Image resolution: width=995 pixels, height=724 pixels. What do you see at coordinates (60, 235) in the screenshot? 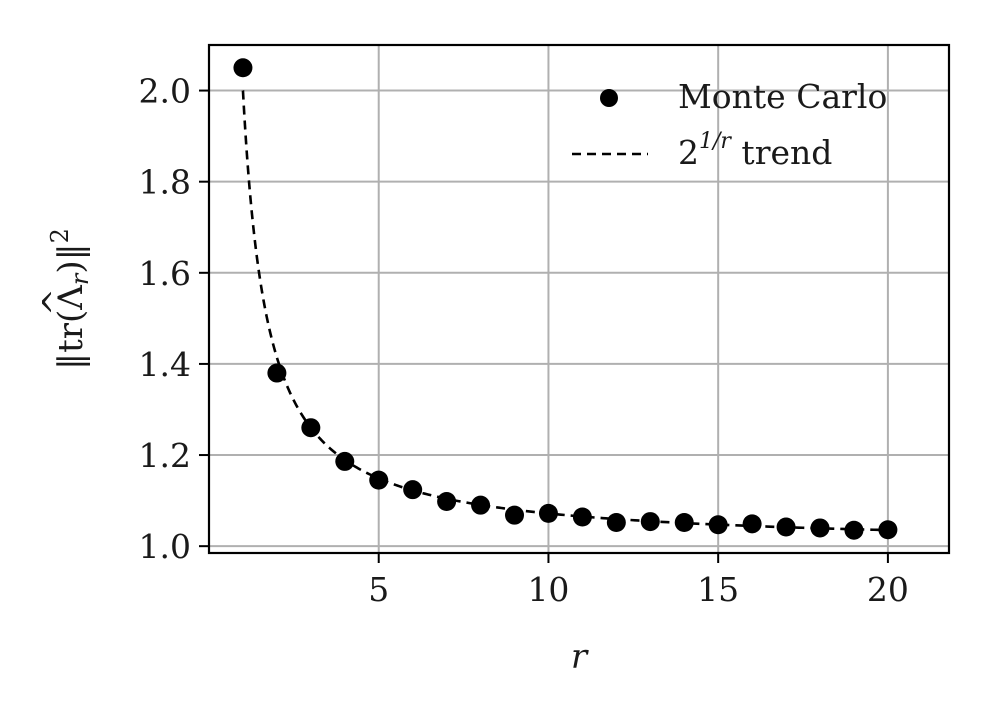
I see `y-label-power: 2` at bounding box center [60, 235].